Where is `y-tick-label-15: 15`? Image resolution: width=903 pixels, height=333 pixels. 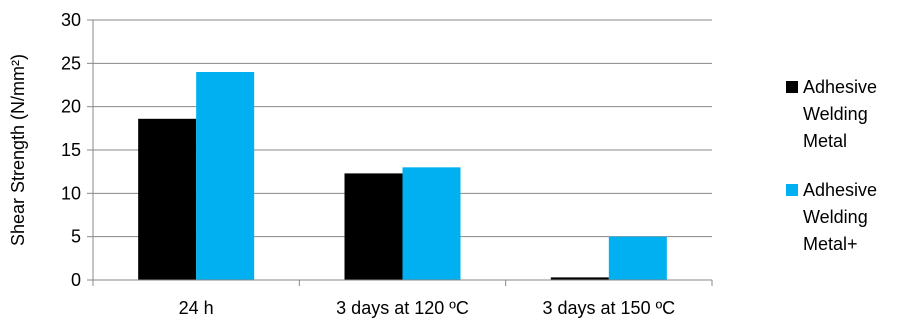
y-tick-label-15: 15 is located at coordinates (71, 150).